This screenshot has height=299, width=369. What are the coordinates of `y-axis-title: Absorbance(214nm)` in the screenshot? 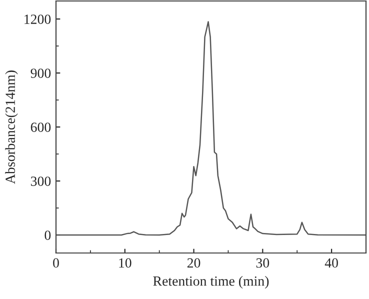 It's located at (11, 127).